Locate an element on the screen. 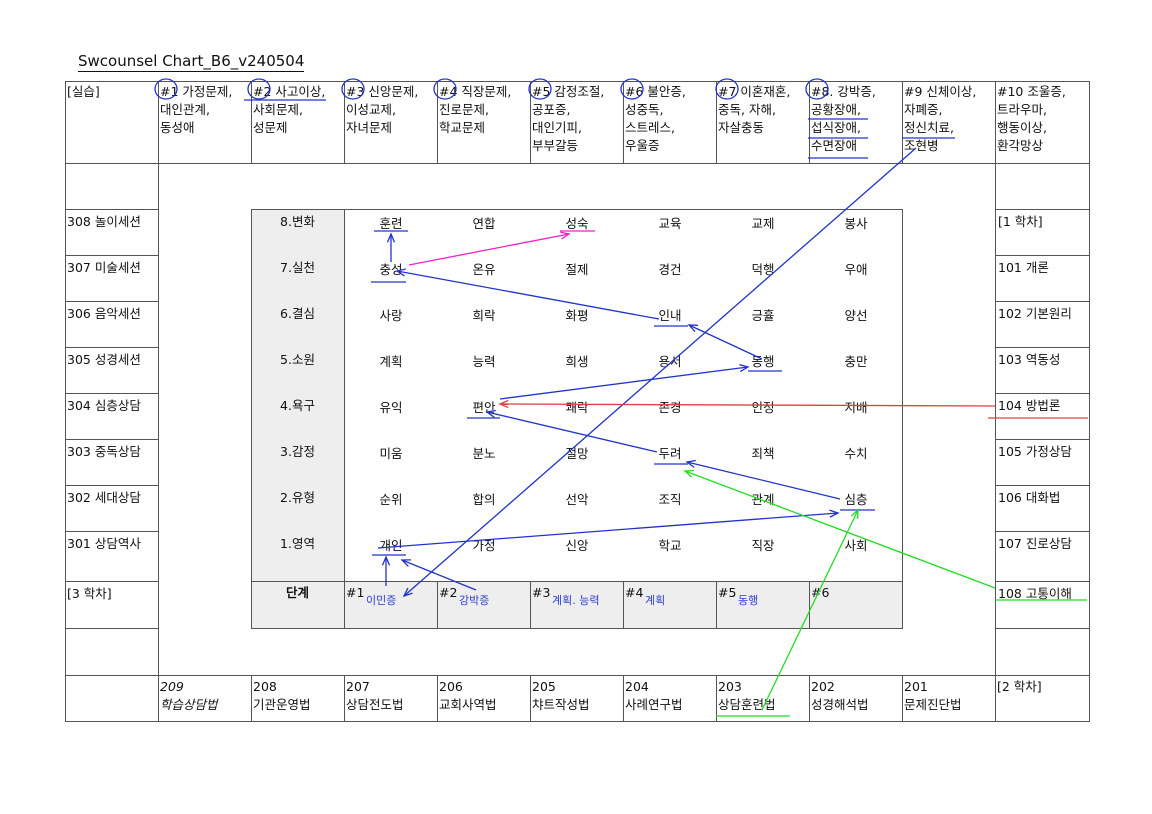 This screenshot has height=814, width=1152. stage-word: 우애 is located at coordinates (856, 269).